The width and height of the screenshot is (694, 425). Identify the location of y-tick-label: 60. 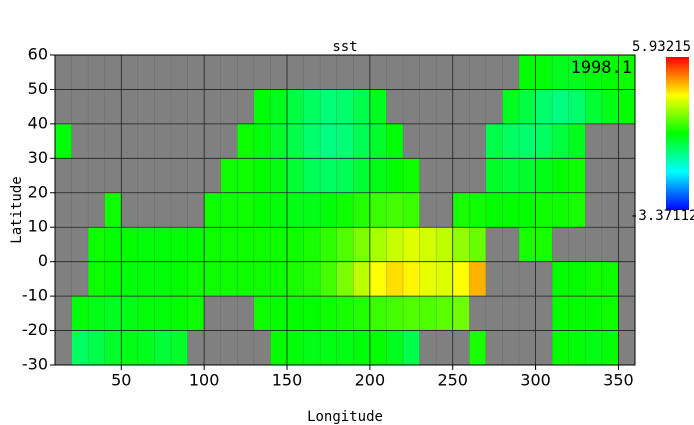
(38, 54).